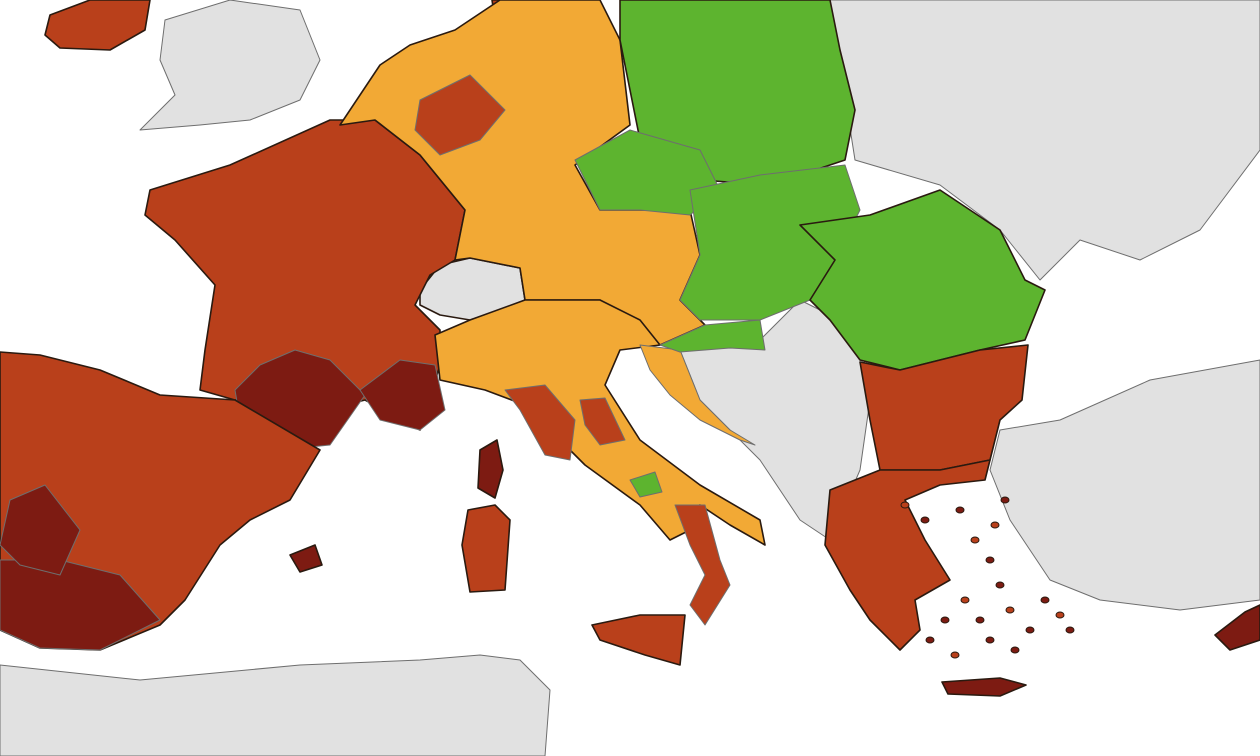 The image size is (1260, 756). Describe the element at coordinates (646, 484) in the screenshot. I see `region-italy-molise` at that location.